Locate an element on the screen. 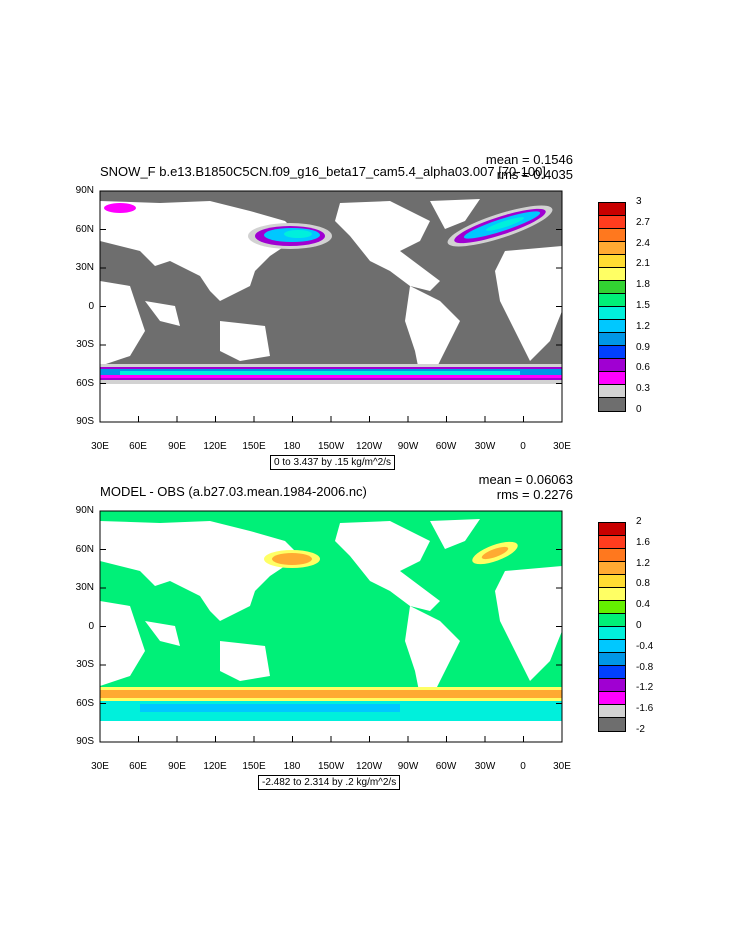 This screenshot has height=945, width=733. lat-label: 60N is located at coordinates (84, 229).